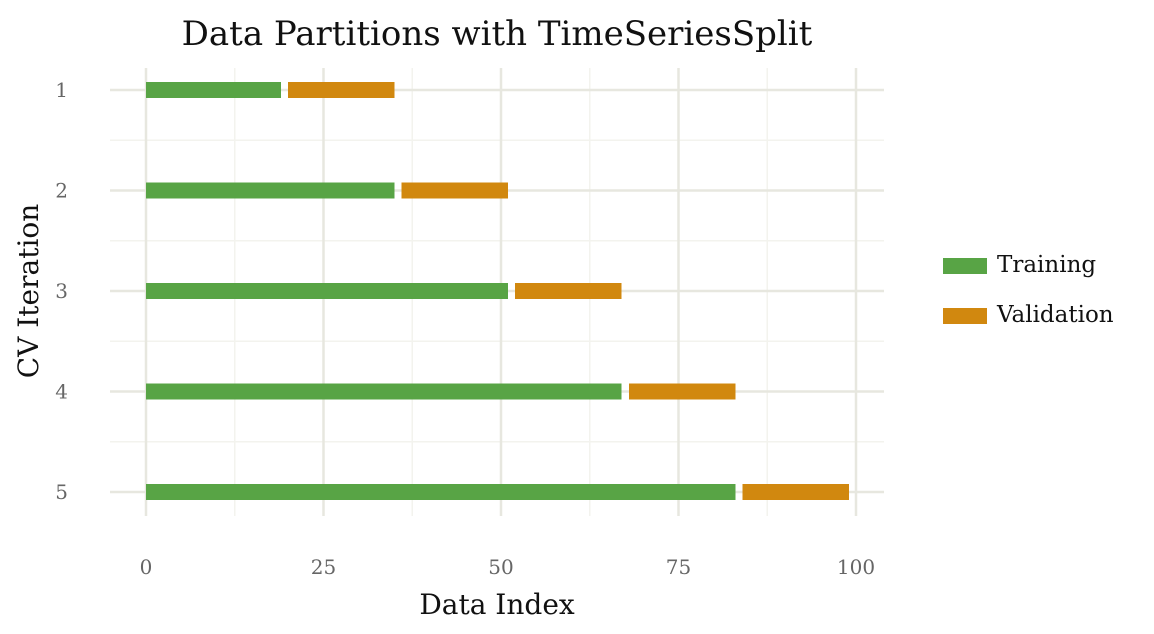 The image size is (1154, 634). I want to click on x-tick-label: 50, so click(500, 567).